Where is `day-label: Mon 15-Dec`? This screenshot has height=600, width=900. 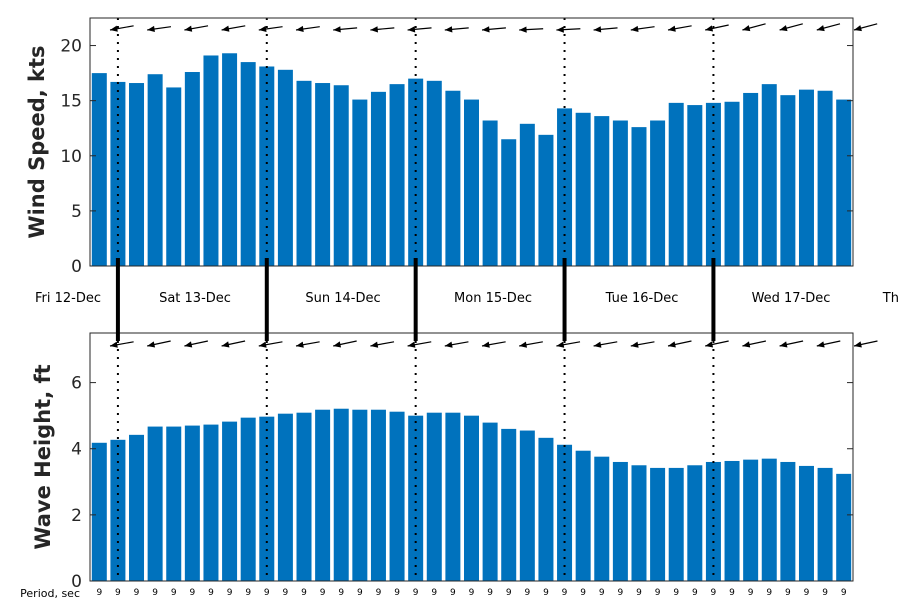
day-label: Mon 15-Dec is located at coordinates (493, 298).